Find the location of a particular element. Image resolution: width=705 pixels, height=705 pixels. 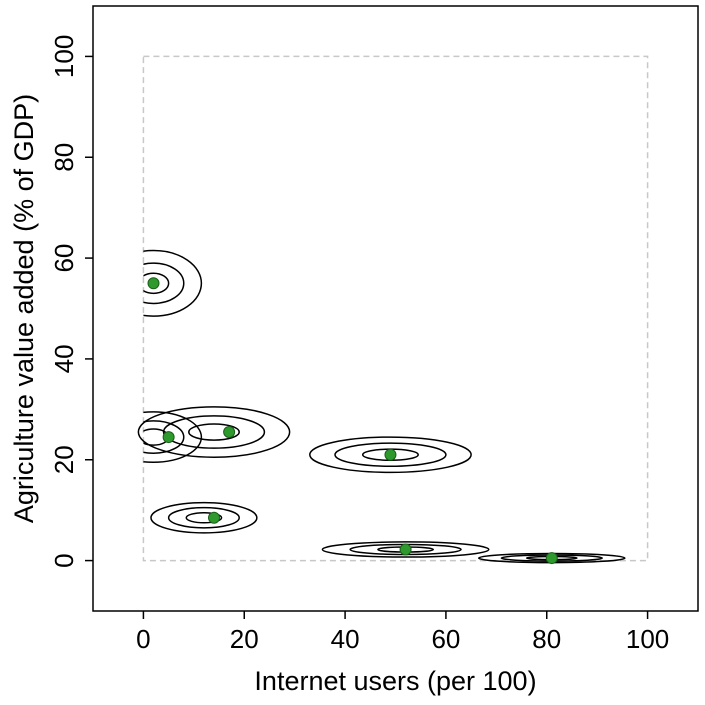

y-axis: 0 20 40 60 80 100 is located at coordinates (71, 301).